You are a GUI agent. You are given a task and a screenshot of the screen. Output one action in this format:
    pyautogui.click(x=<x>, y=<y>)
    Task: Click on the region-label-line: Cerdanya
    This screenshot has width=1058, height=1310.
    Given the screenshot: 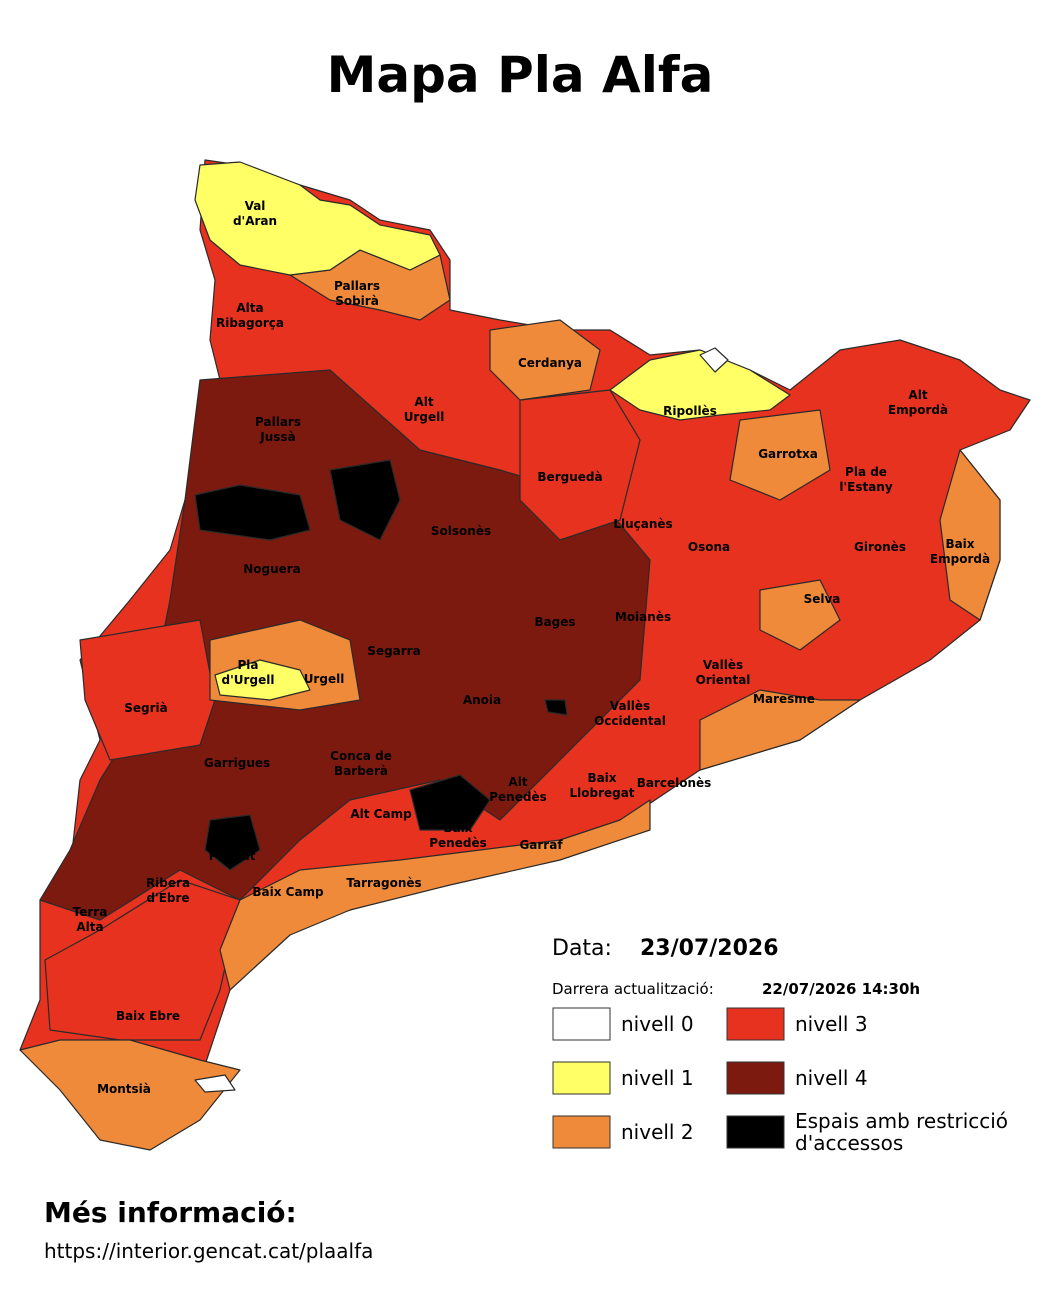 What is the action you would take?
    pyautogui.click(x=550, y=363)
    